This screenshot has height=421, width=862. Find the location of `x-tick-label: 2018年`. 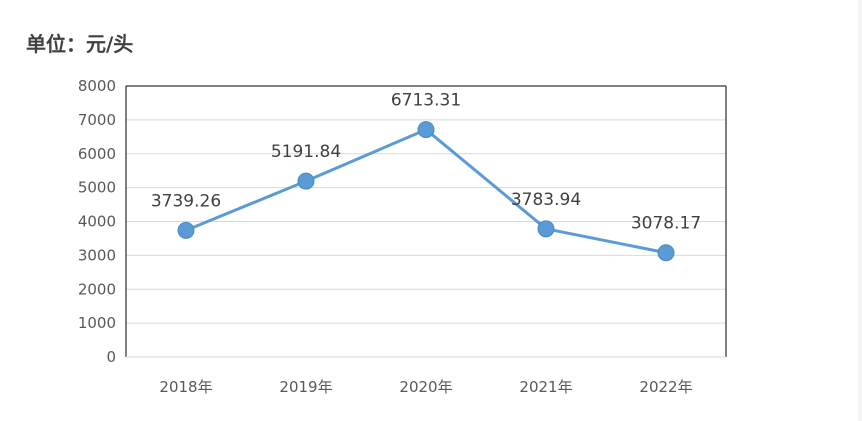

x-tick-label: 2018年 is located at coordinates (185, 387).